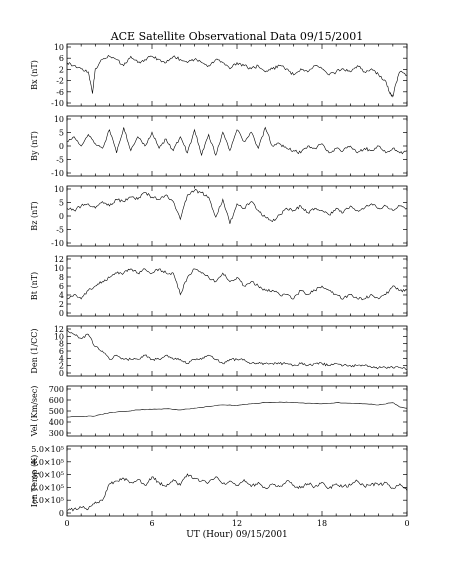 This screenshot has width=454, height=567. I want to click on x-tick-label: 12, so click(237, 523).